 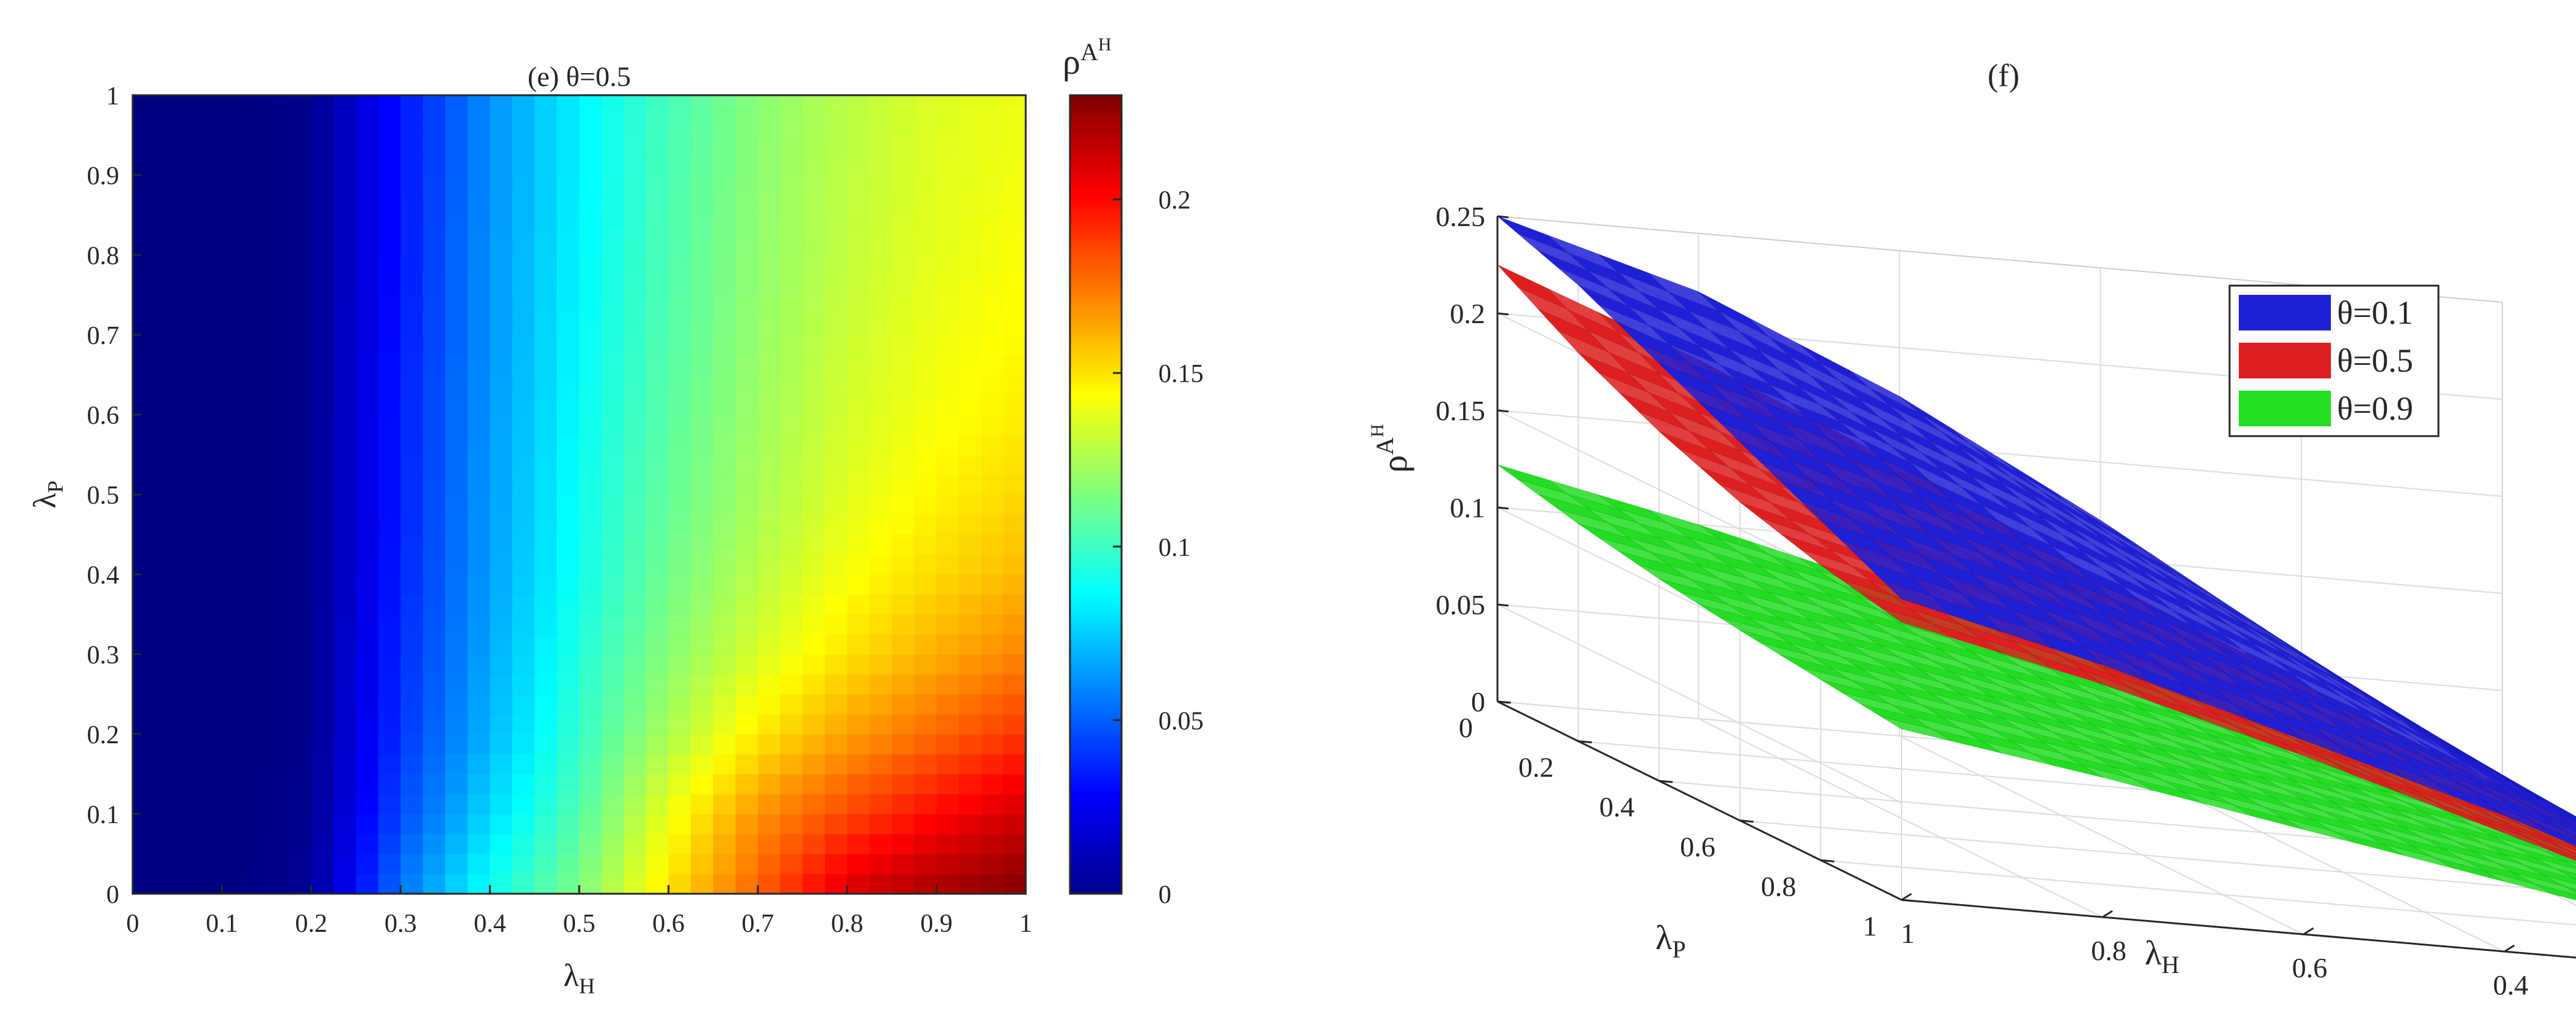 I want to click on surface-z-tick-label: 0.25, so click(x=1461, y=216).